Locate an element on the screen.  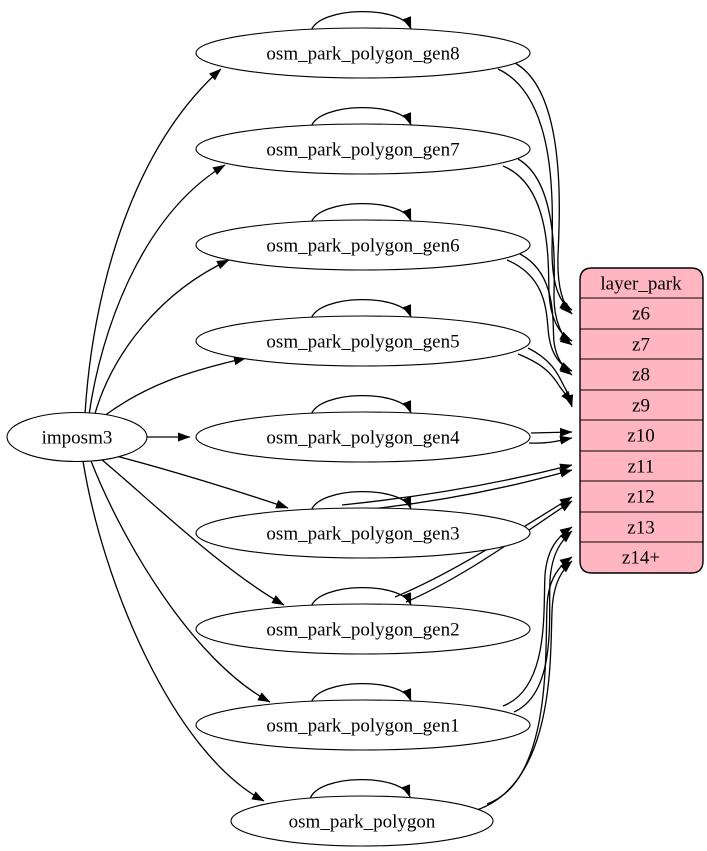
table-label: osm_park_polygon_gen6 is located at coordinates (362, 246).